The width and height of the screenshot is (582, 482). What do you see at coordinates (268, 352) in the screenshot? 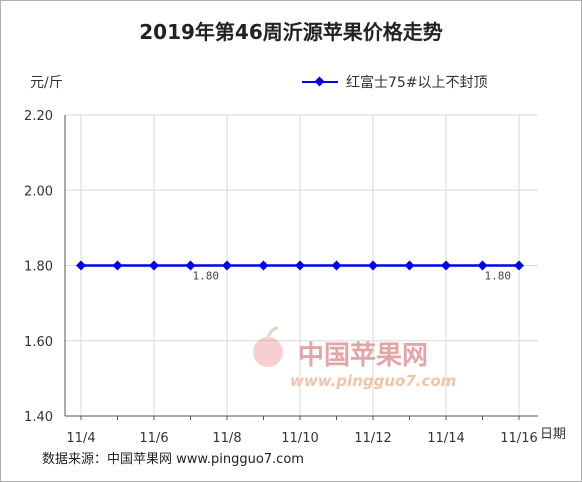
I see `apple-logo-icon` at bounding box center [268, 352].